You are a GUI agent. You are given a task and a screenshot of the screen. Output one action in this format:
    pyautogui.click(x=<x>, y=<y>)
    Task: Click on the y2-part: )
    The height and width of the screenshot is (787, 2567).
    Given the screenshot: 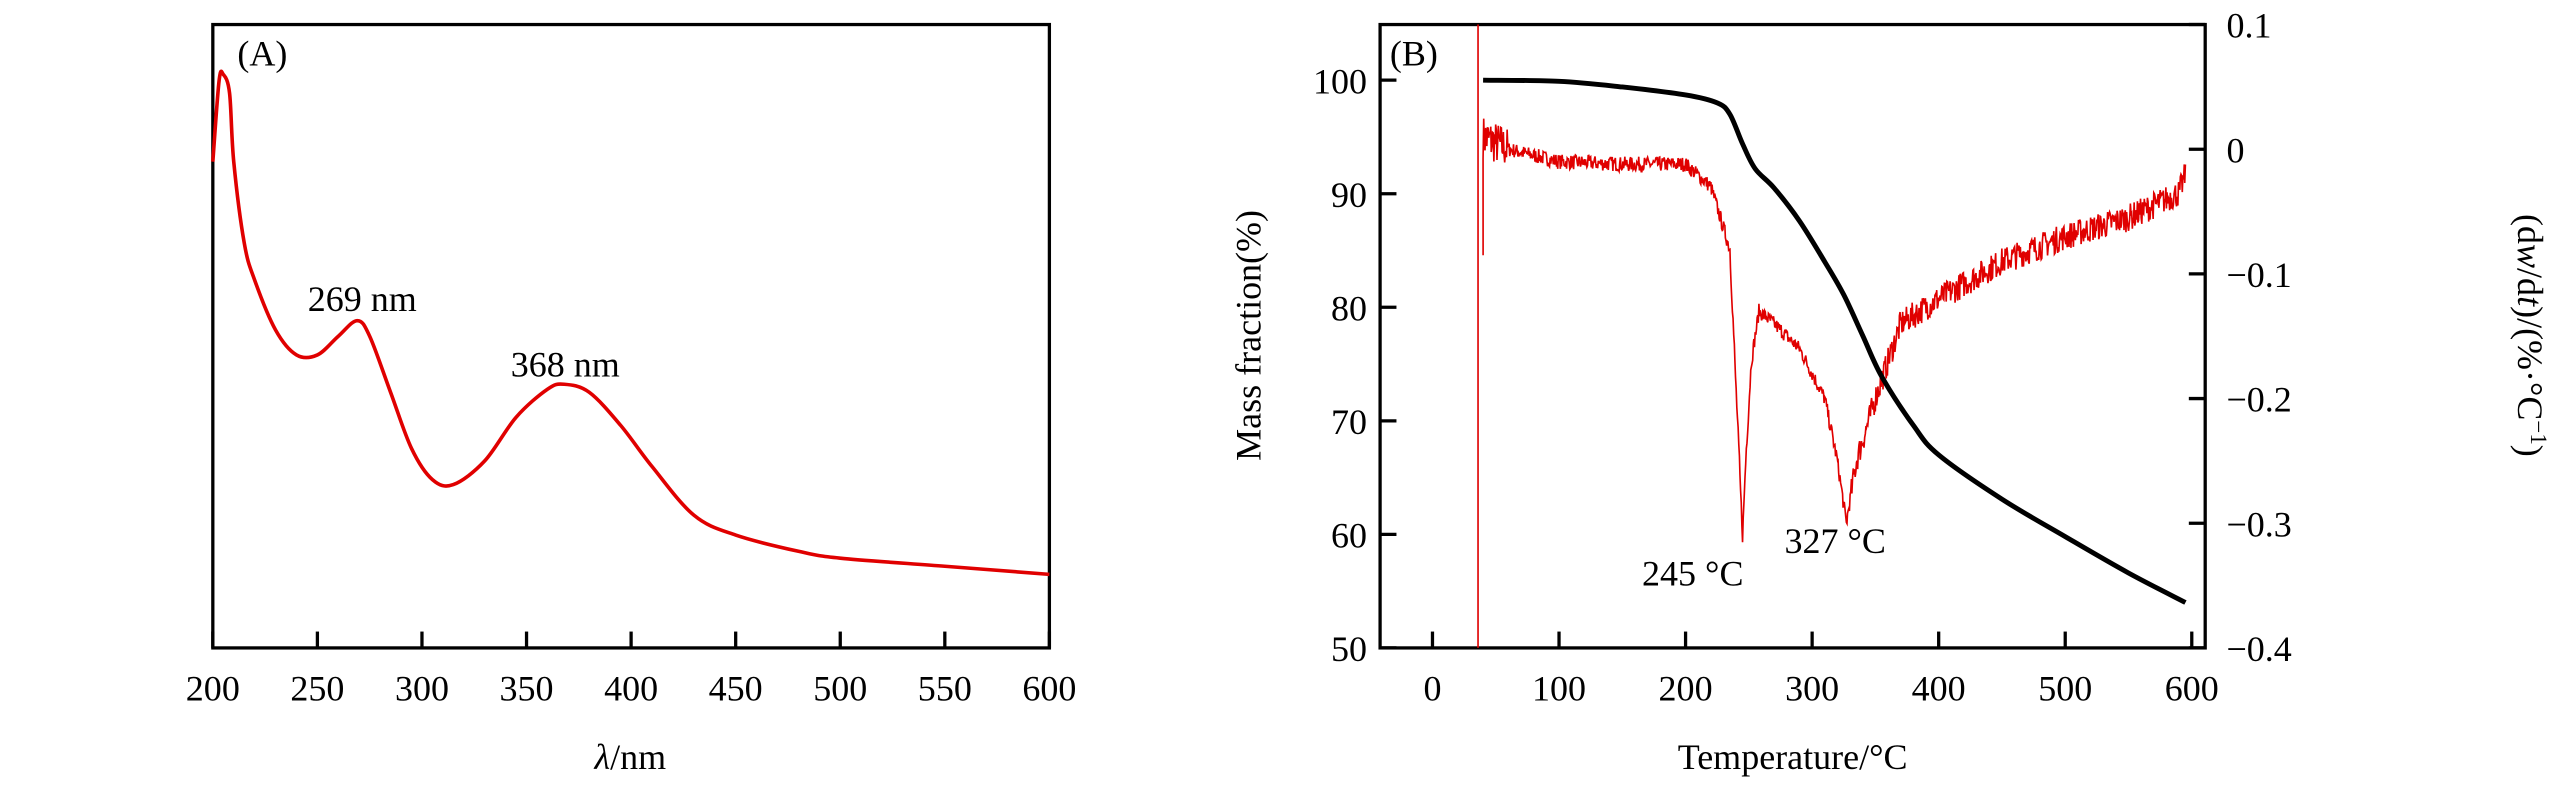 What is the action you would take?
    pyautogui.click(x=2530, y=451)
    